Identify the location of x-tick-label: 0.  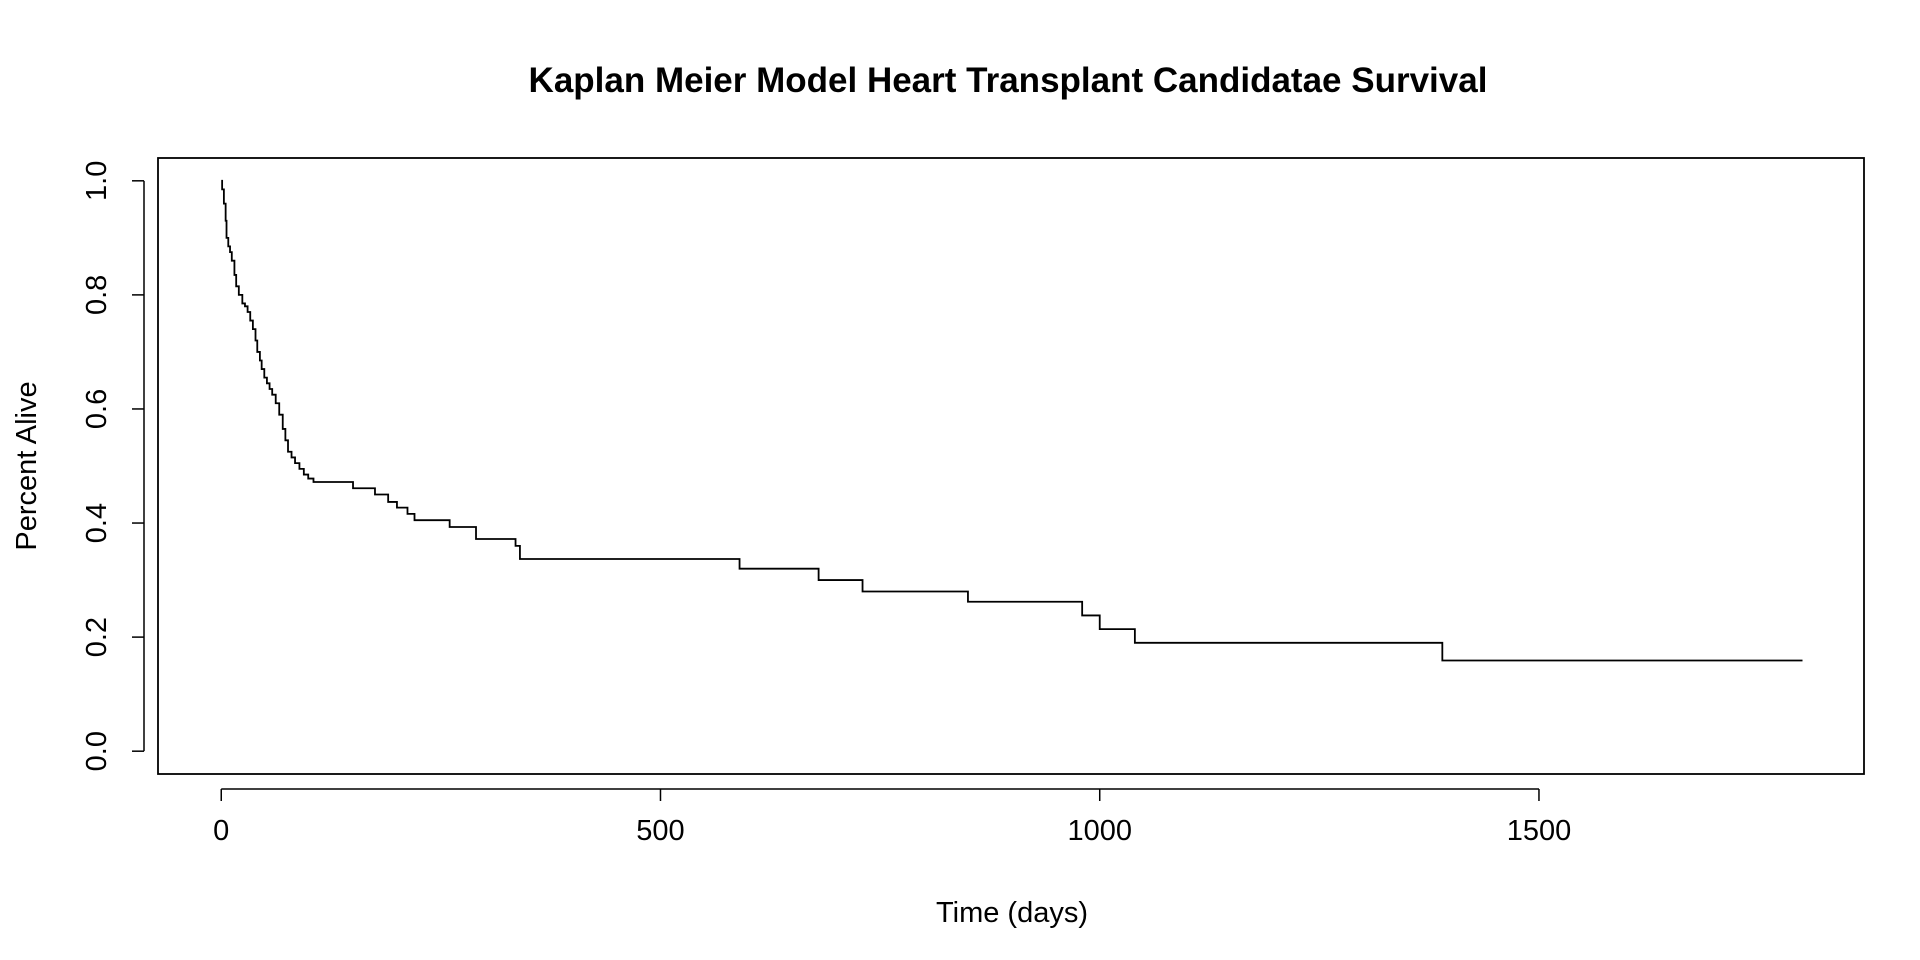
(221, 831).